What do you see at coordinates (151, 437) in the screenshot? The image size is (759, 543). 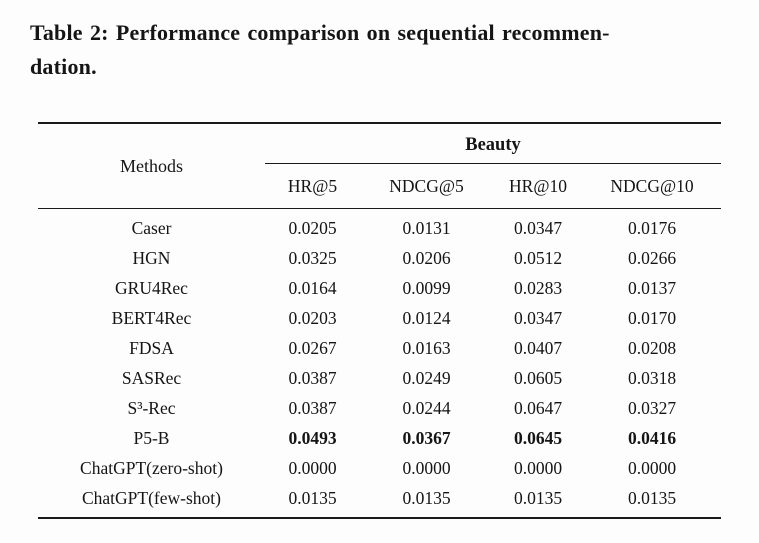 I see `method-name-cell: P5-B` at bounding box center [151, 437].